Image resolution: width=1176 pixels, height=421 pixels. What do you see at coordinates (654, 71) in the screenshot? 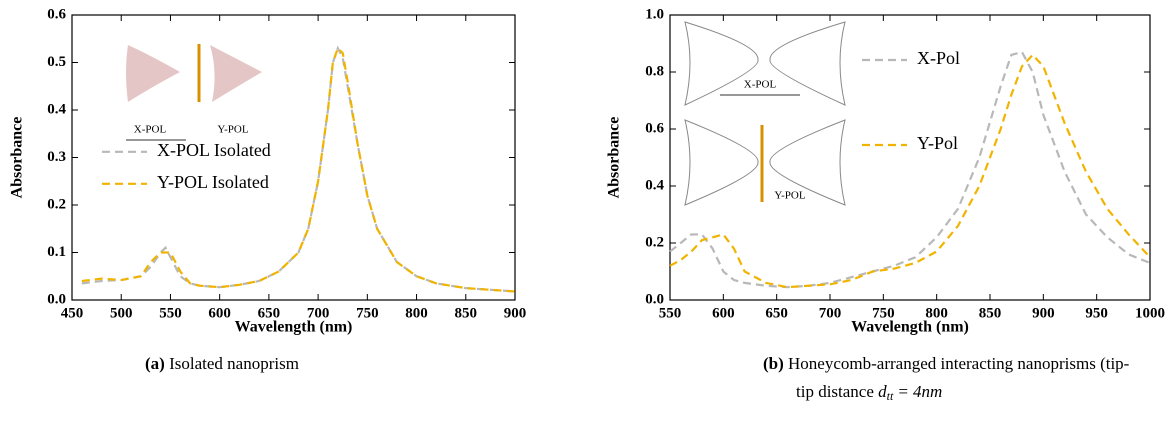
I see `y-tick-label: 0.8` at bounding box center [654, 71].